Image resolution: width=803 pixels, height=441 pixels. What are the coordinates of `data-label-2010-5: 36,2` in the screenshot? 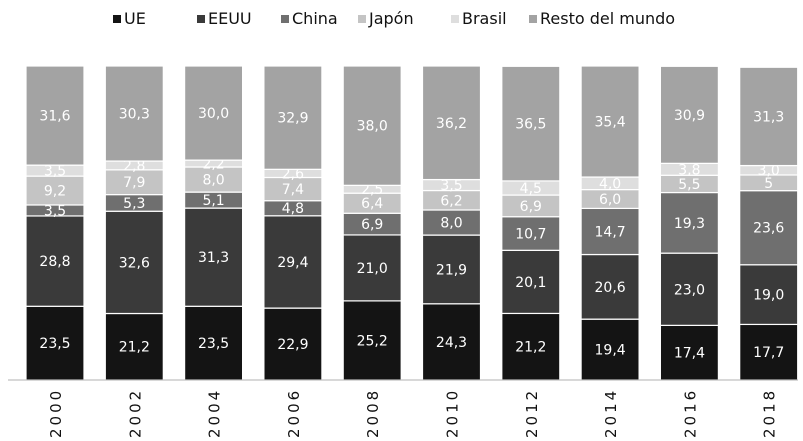 It's located at (451, 124).